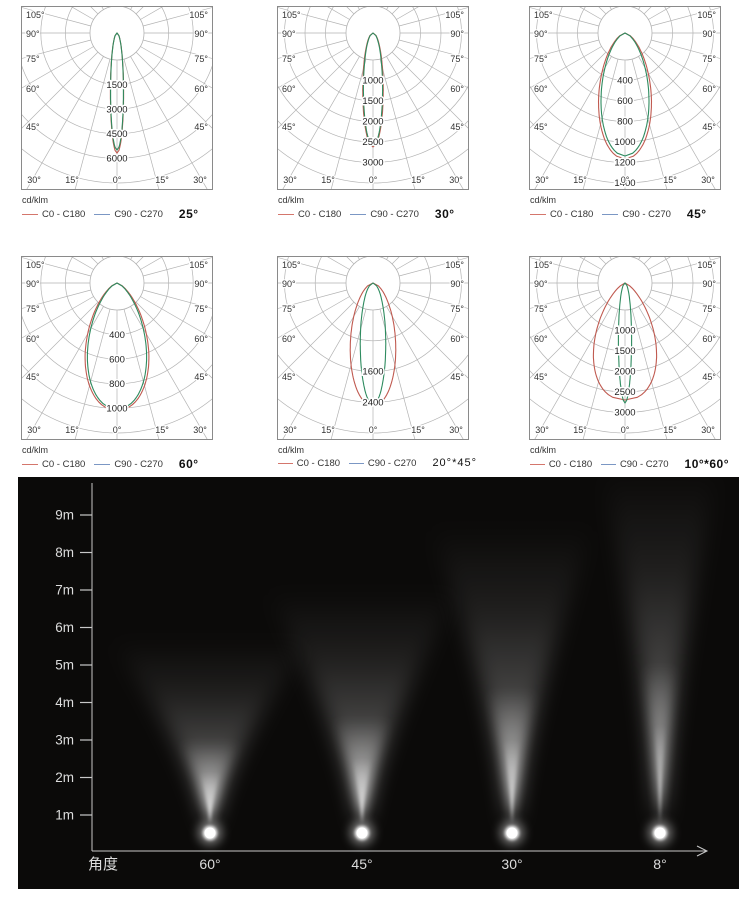 Image resolution: width=739 pixels, height=898 pixels. Describe the element at coordinates (696, 214) in the screenshot. I see `beam-angle-title: 45°` at that location.